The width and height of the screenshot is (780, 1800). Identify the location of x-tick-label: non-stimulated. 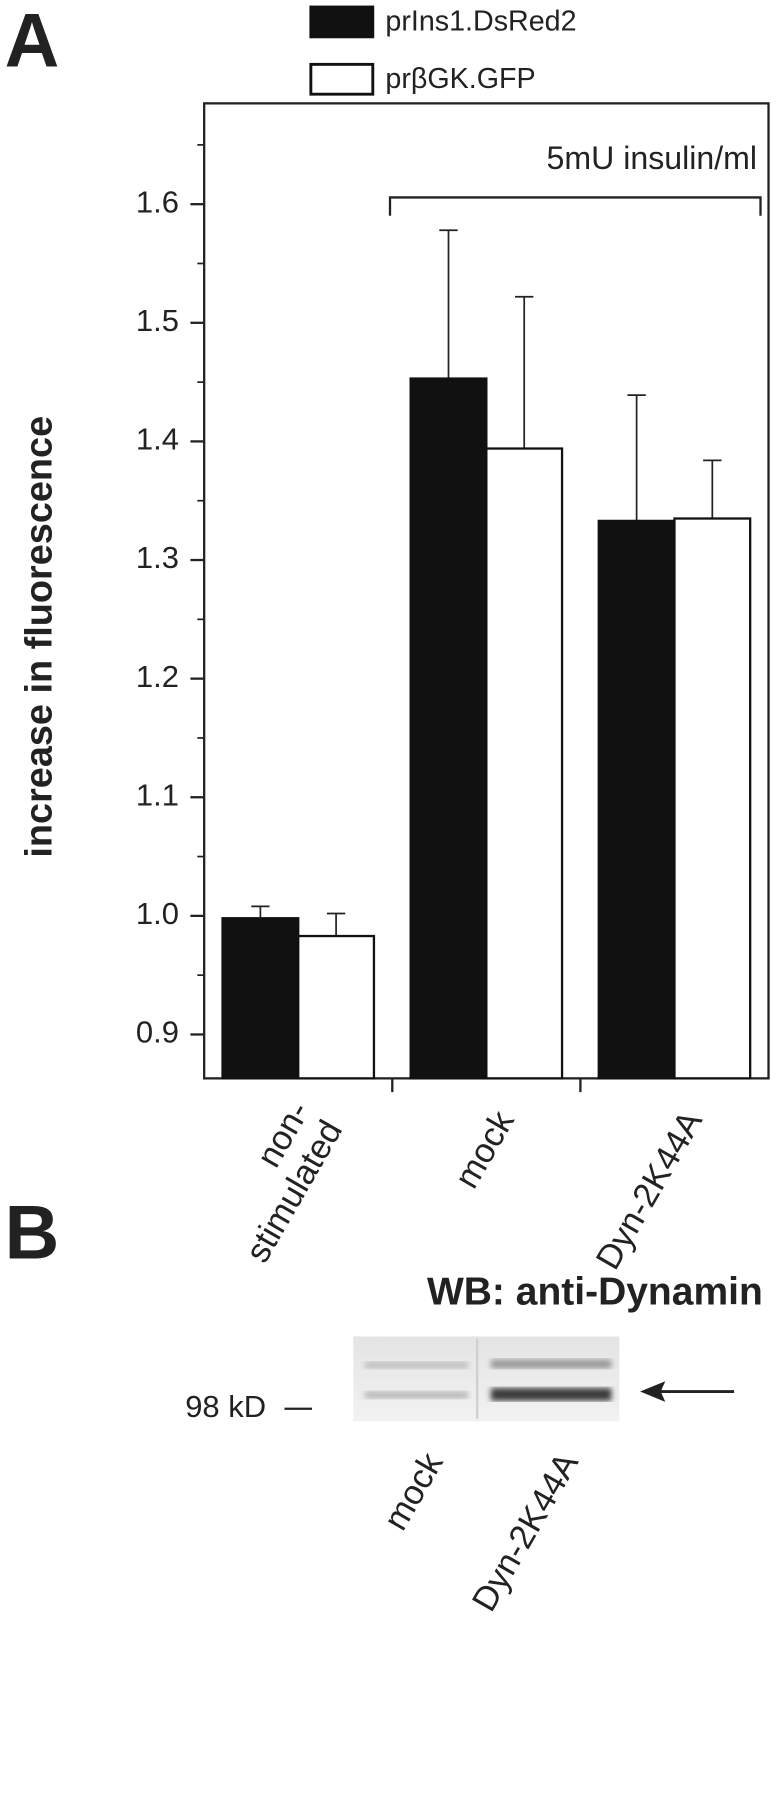
(278, 1182).